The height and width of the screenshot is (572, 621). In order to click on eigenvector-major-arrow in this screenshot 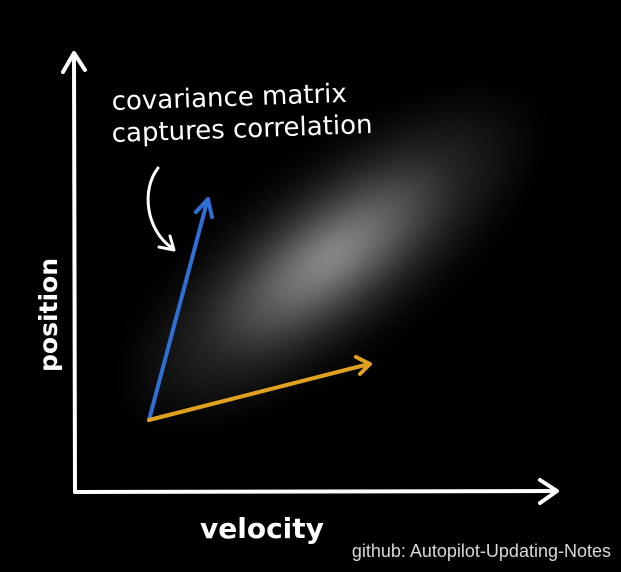, I will do `click(180, 309)`.